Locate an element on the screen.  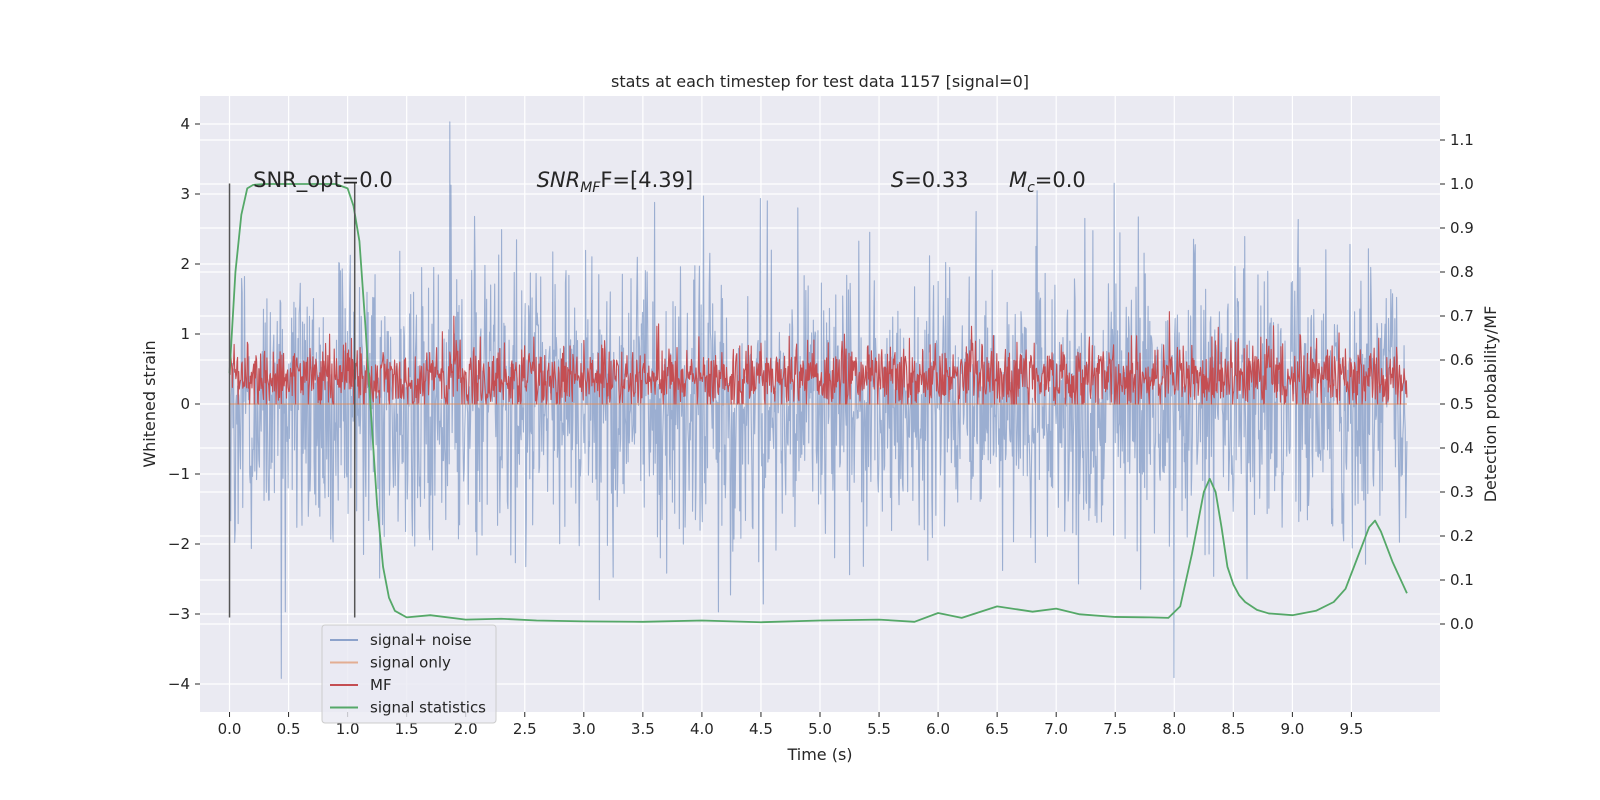
x-tick-label: 9.5 is located at coordinates (1351, 729).